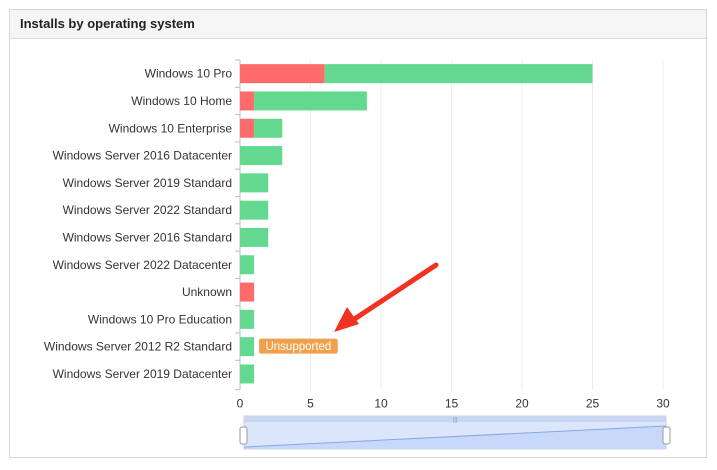 The image size is (717, 470). Describe the element at coordinates (358, 24) in the screenshot. I see `panel-header: Installs by operating system` at that location.